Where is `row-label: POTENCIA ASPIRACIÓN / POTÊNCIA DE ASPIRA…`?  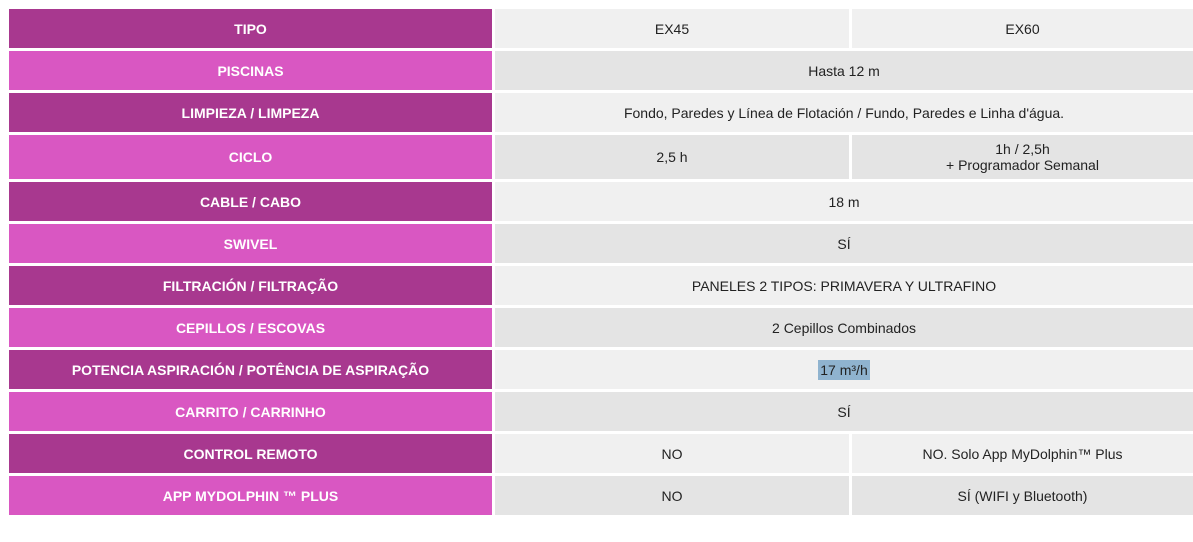
row-label: POTENCIA ASPIRACIÓN / POTÊNCIA DE ASPIRA… is located at coordinates (250, 369).